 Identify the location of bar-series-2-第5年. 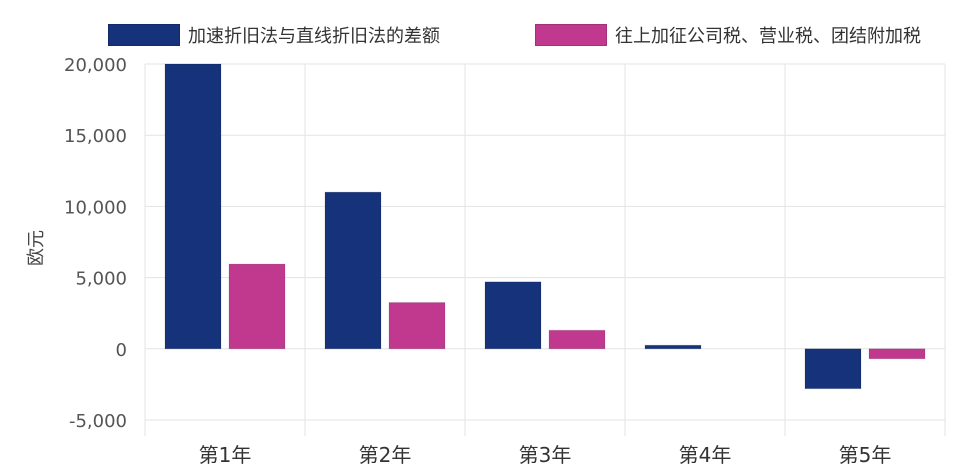
(897, 354).